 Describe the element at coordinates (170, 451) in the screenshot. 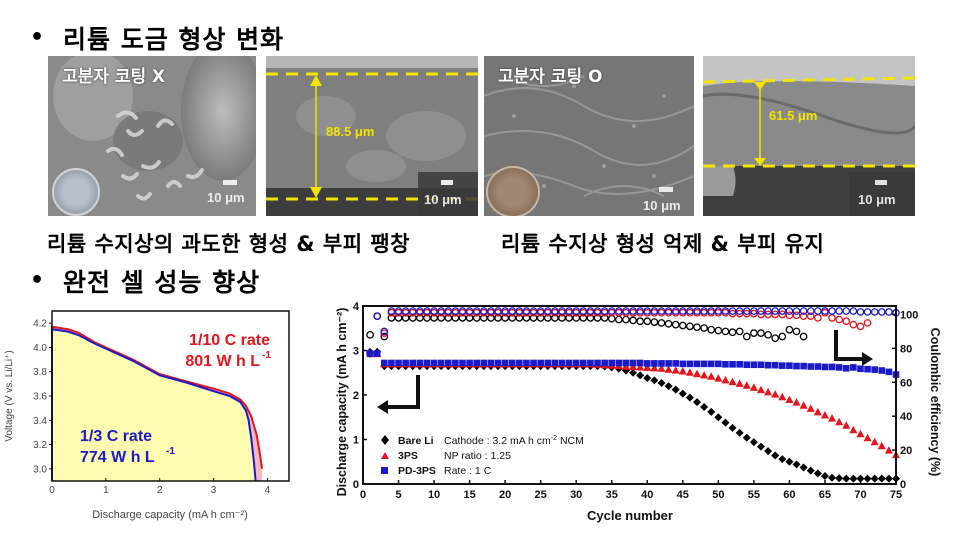

I see `annotation-blue-sup: -1` at that location.